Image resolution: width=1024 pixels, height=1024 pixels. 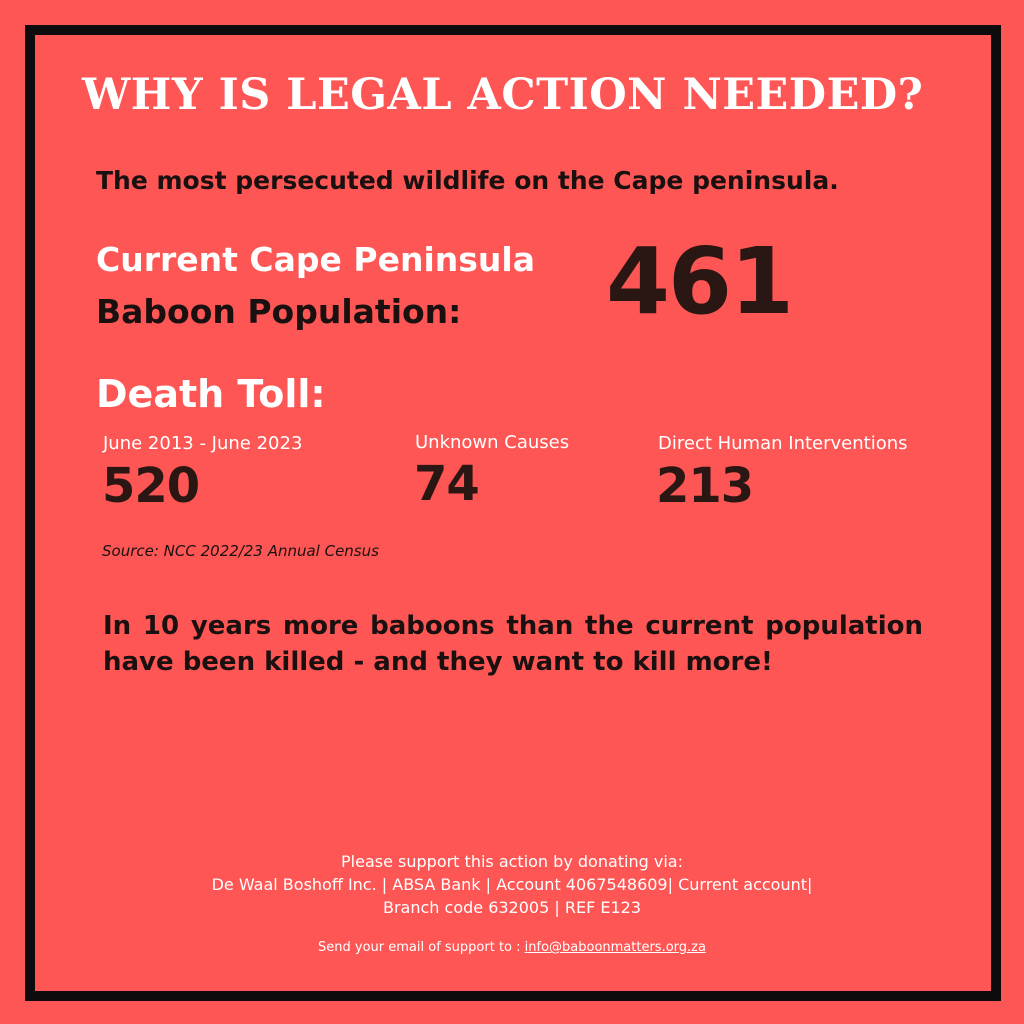 What do you see at coordinates (615, 947) in the screenshot?
I see `email-link: info@baboonmatters.org.za` at bounding box center [615, 947].